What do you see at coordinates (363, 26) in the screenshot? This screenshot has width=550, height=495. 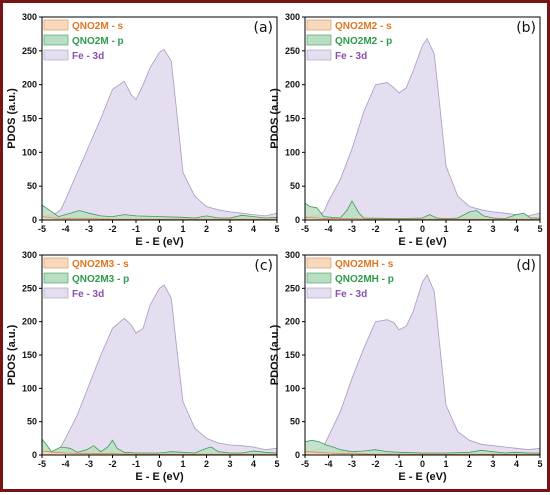 I see `legend-label-s: QNO2M2 - s` at bounding box center [363, 26].